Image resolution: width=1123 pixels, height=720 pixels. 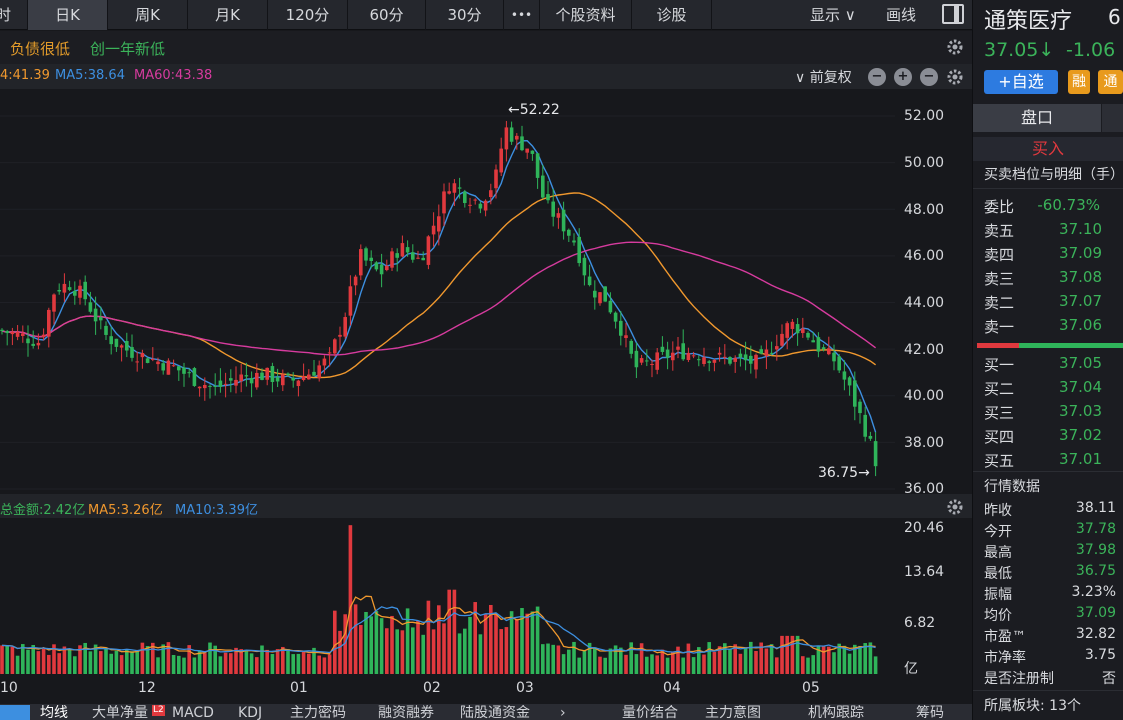 I want to click on tab-orderbook: 盘口, so click(x=1037, y=118).